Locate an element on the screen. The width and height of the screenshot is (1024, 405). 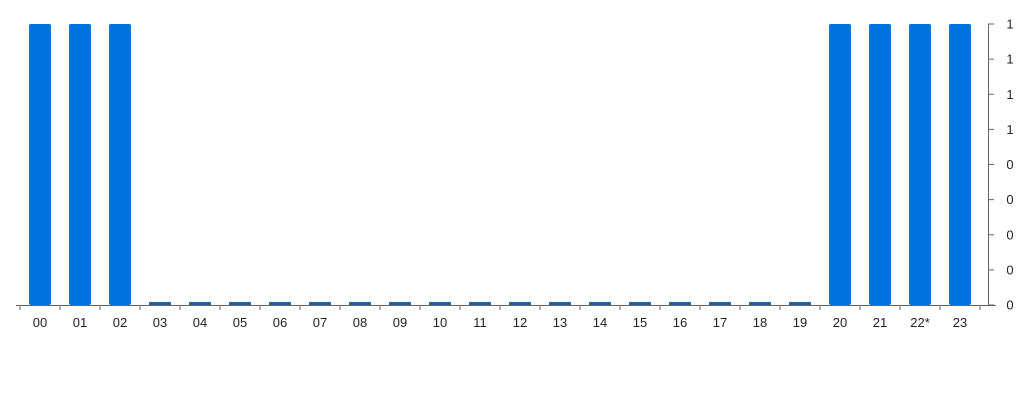
x-tick-label: 22* is located at coordinates (920, 322).